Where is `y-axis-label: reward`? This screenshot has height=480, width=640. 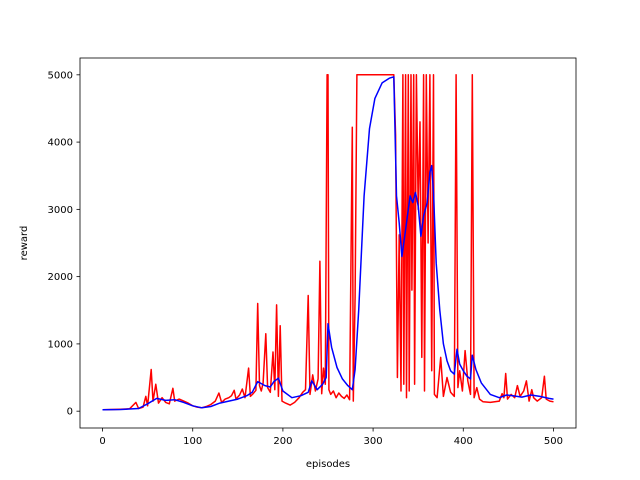 y-axis-label: reward is located at coordinates (24, 243).